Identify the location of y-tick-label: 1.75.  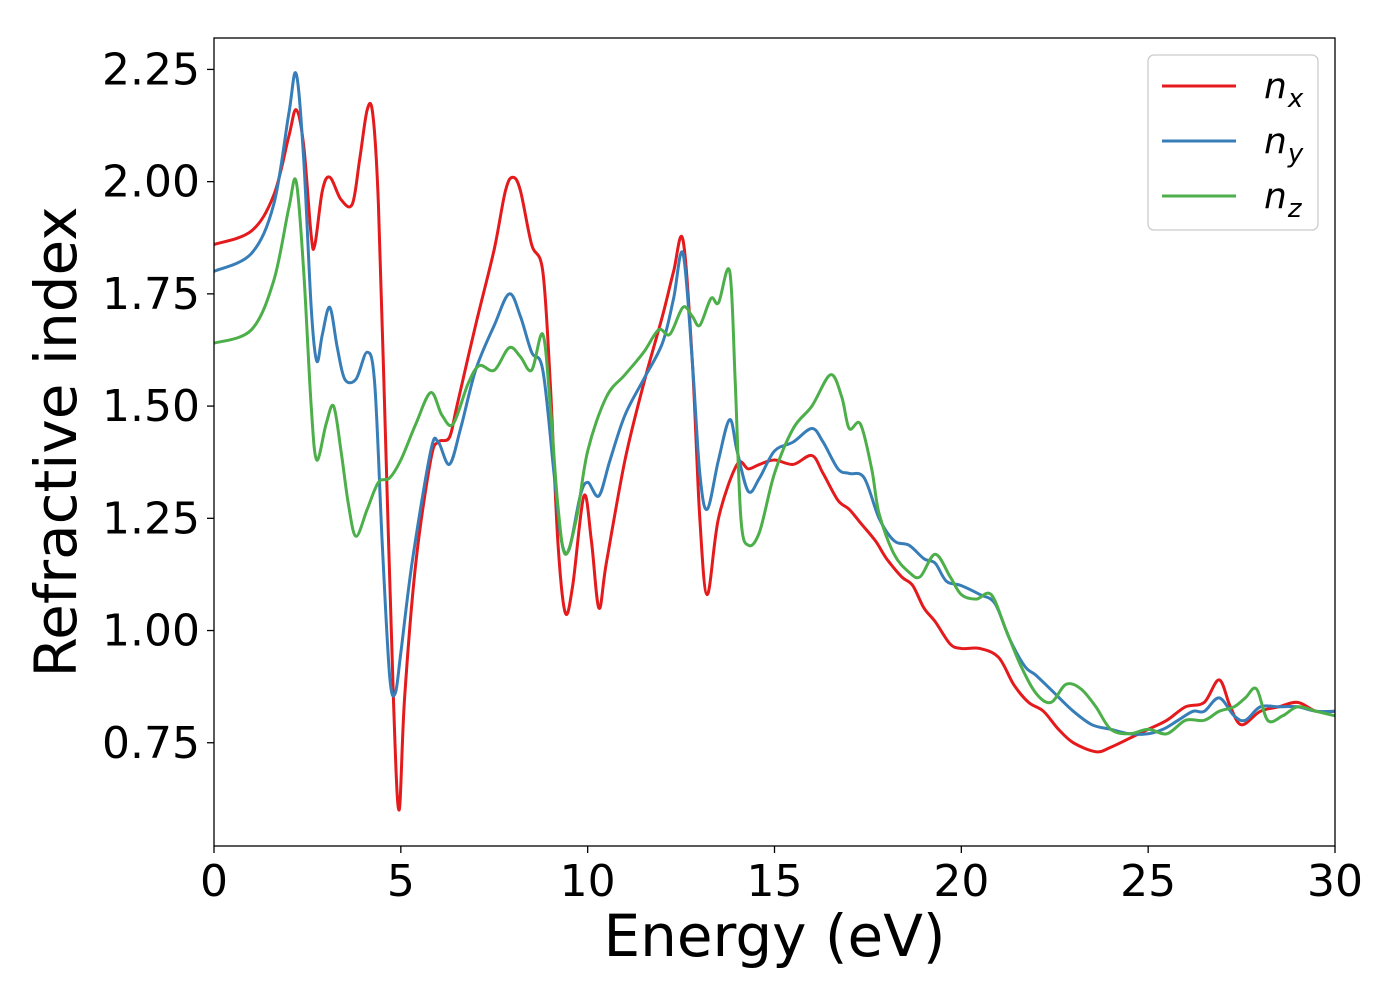
(151, 294).